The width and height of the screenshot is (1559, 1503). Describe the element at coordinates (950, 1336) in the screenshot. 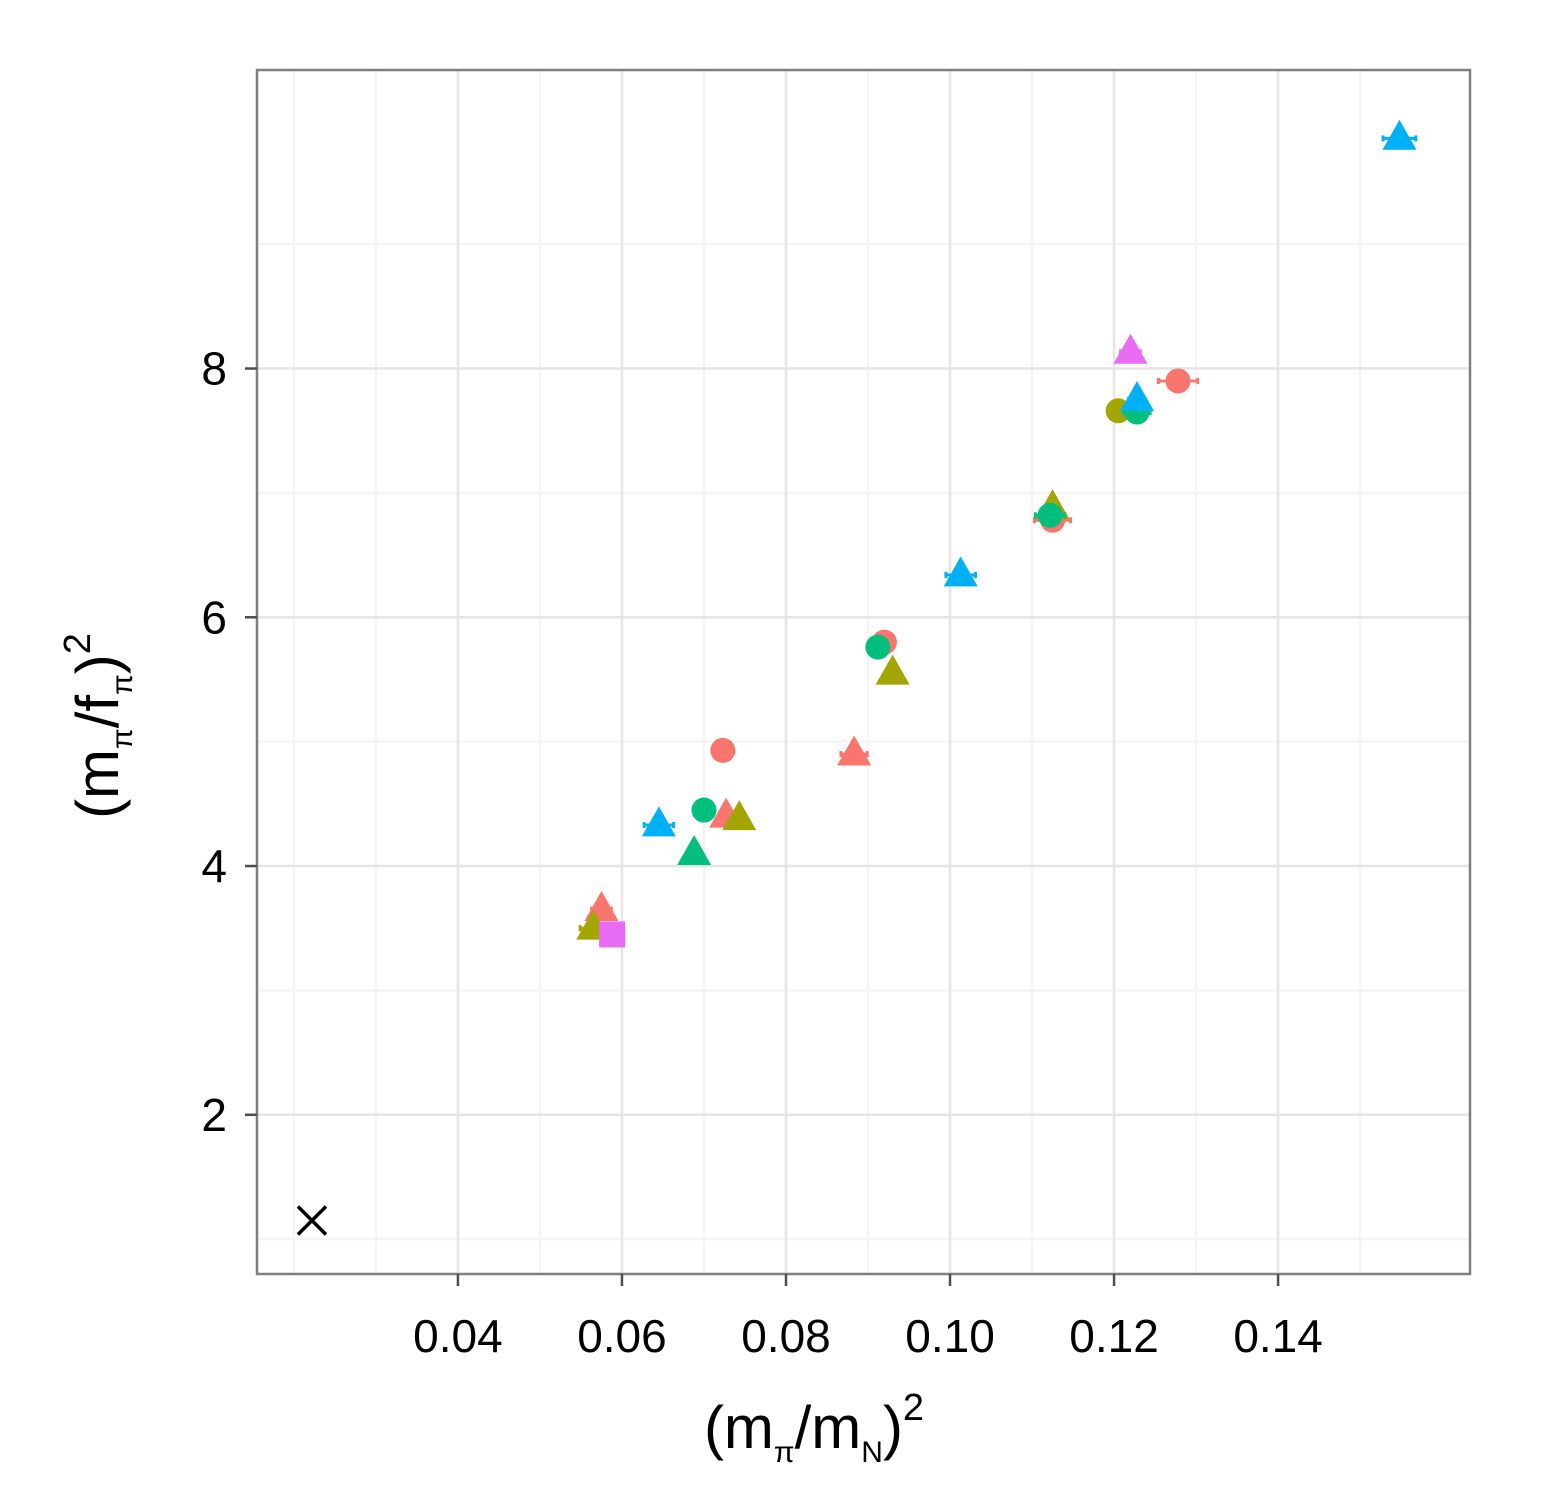

I see `x-tick-label: 0.10` at that location.